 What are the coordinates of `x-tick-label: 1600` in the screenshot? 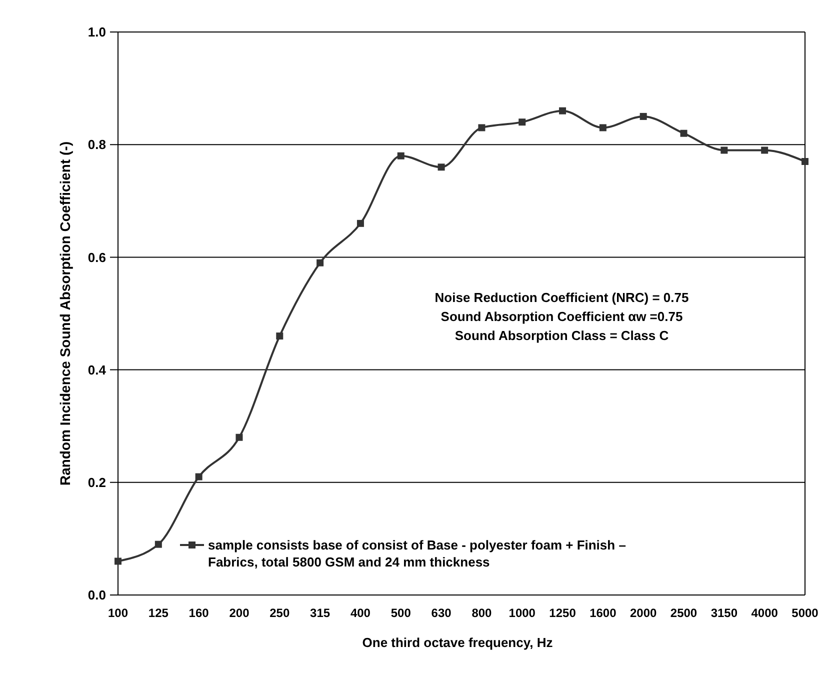 It's located at (603, 613).